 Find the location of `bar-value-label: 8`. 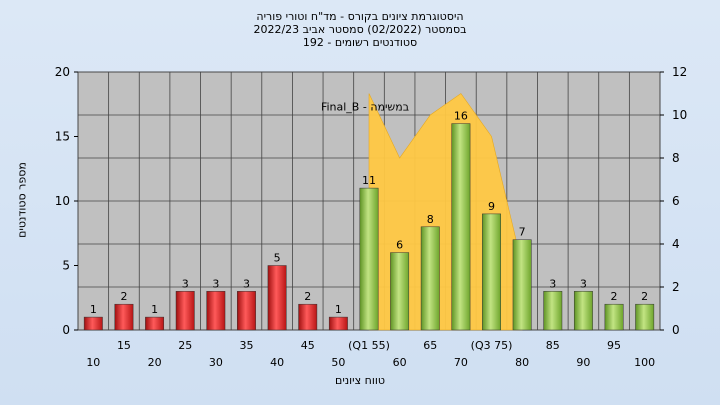

bar-value-label: 8 is located at coordinates (430, 219).